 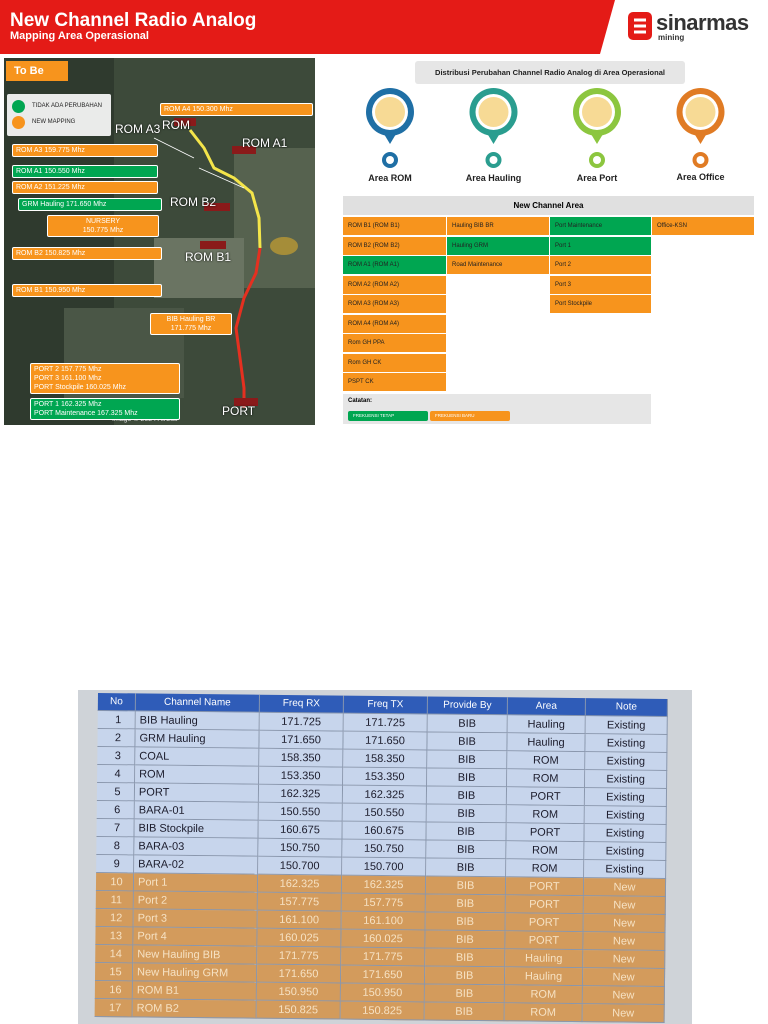 I want to click on callout-line: PORT 1 162.325 Mhz, so click(x=68, y=404).